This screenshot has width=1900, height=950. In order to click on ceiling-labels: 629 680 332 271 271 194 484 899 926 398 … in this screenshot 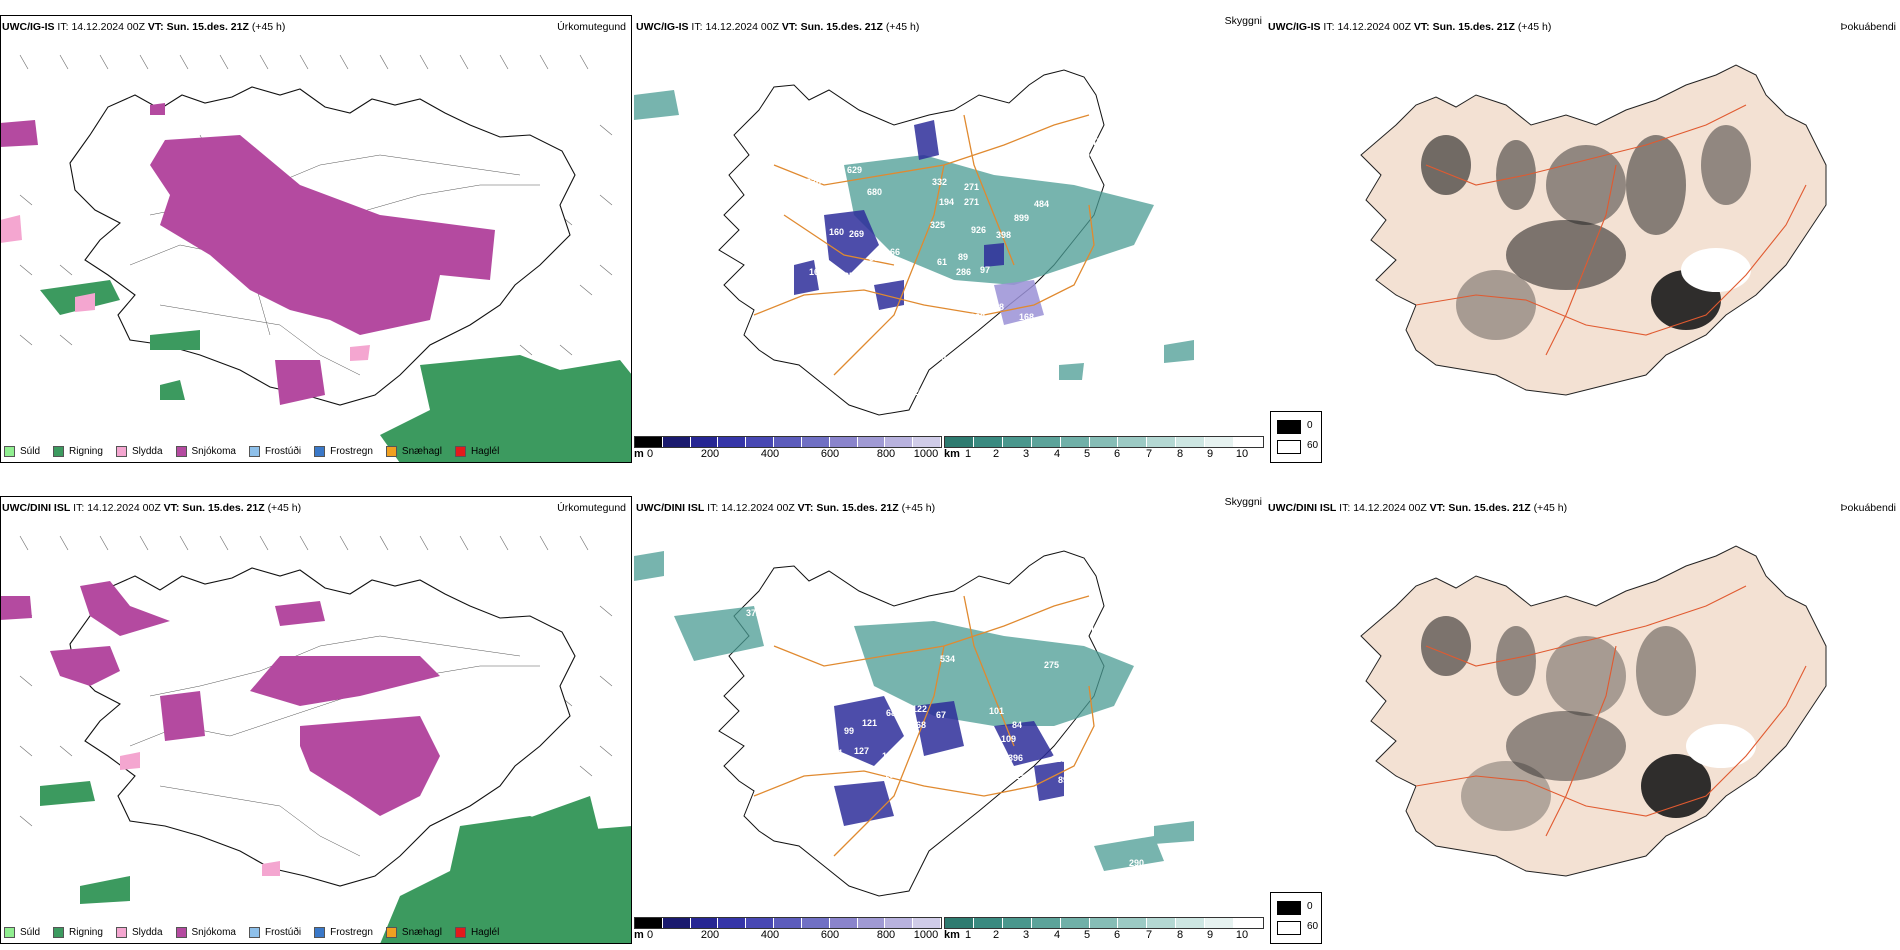, I will do `click(893, 268)`.